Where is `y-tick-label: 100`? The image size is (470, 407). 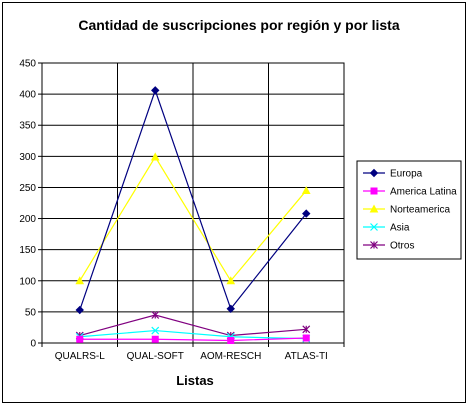
y-tick-label: 100 is located at coordinates (27, 281).